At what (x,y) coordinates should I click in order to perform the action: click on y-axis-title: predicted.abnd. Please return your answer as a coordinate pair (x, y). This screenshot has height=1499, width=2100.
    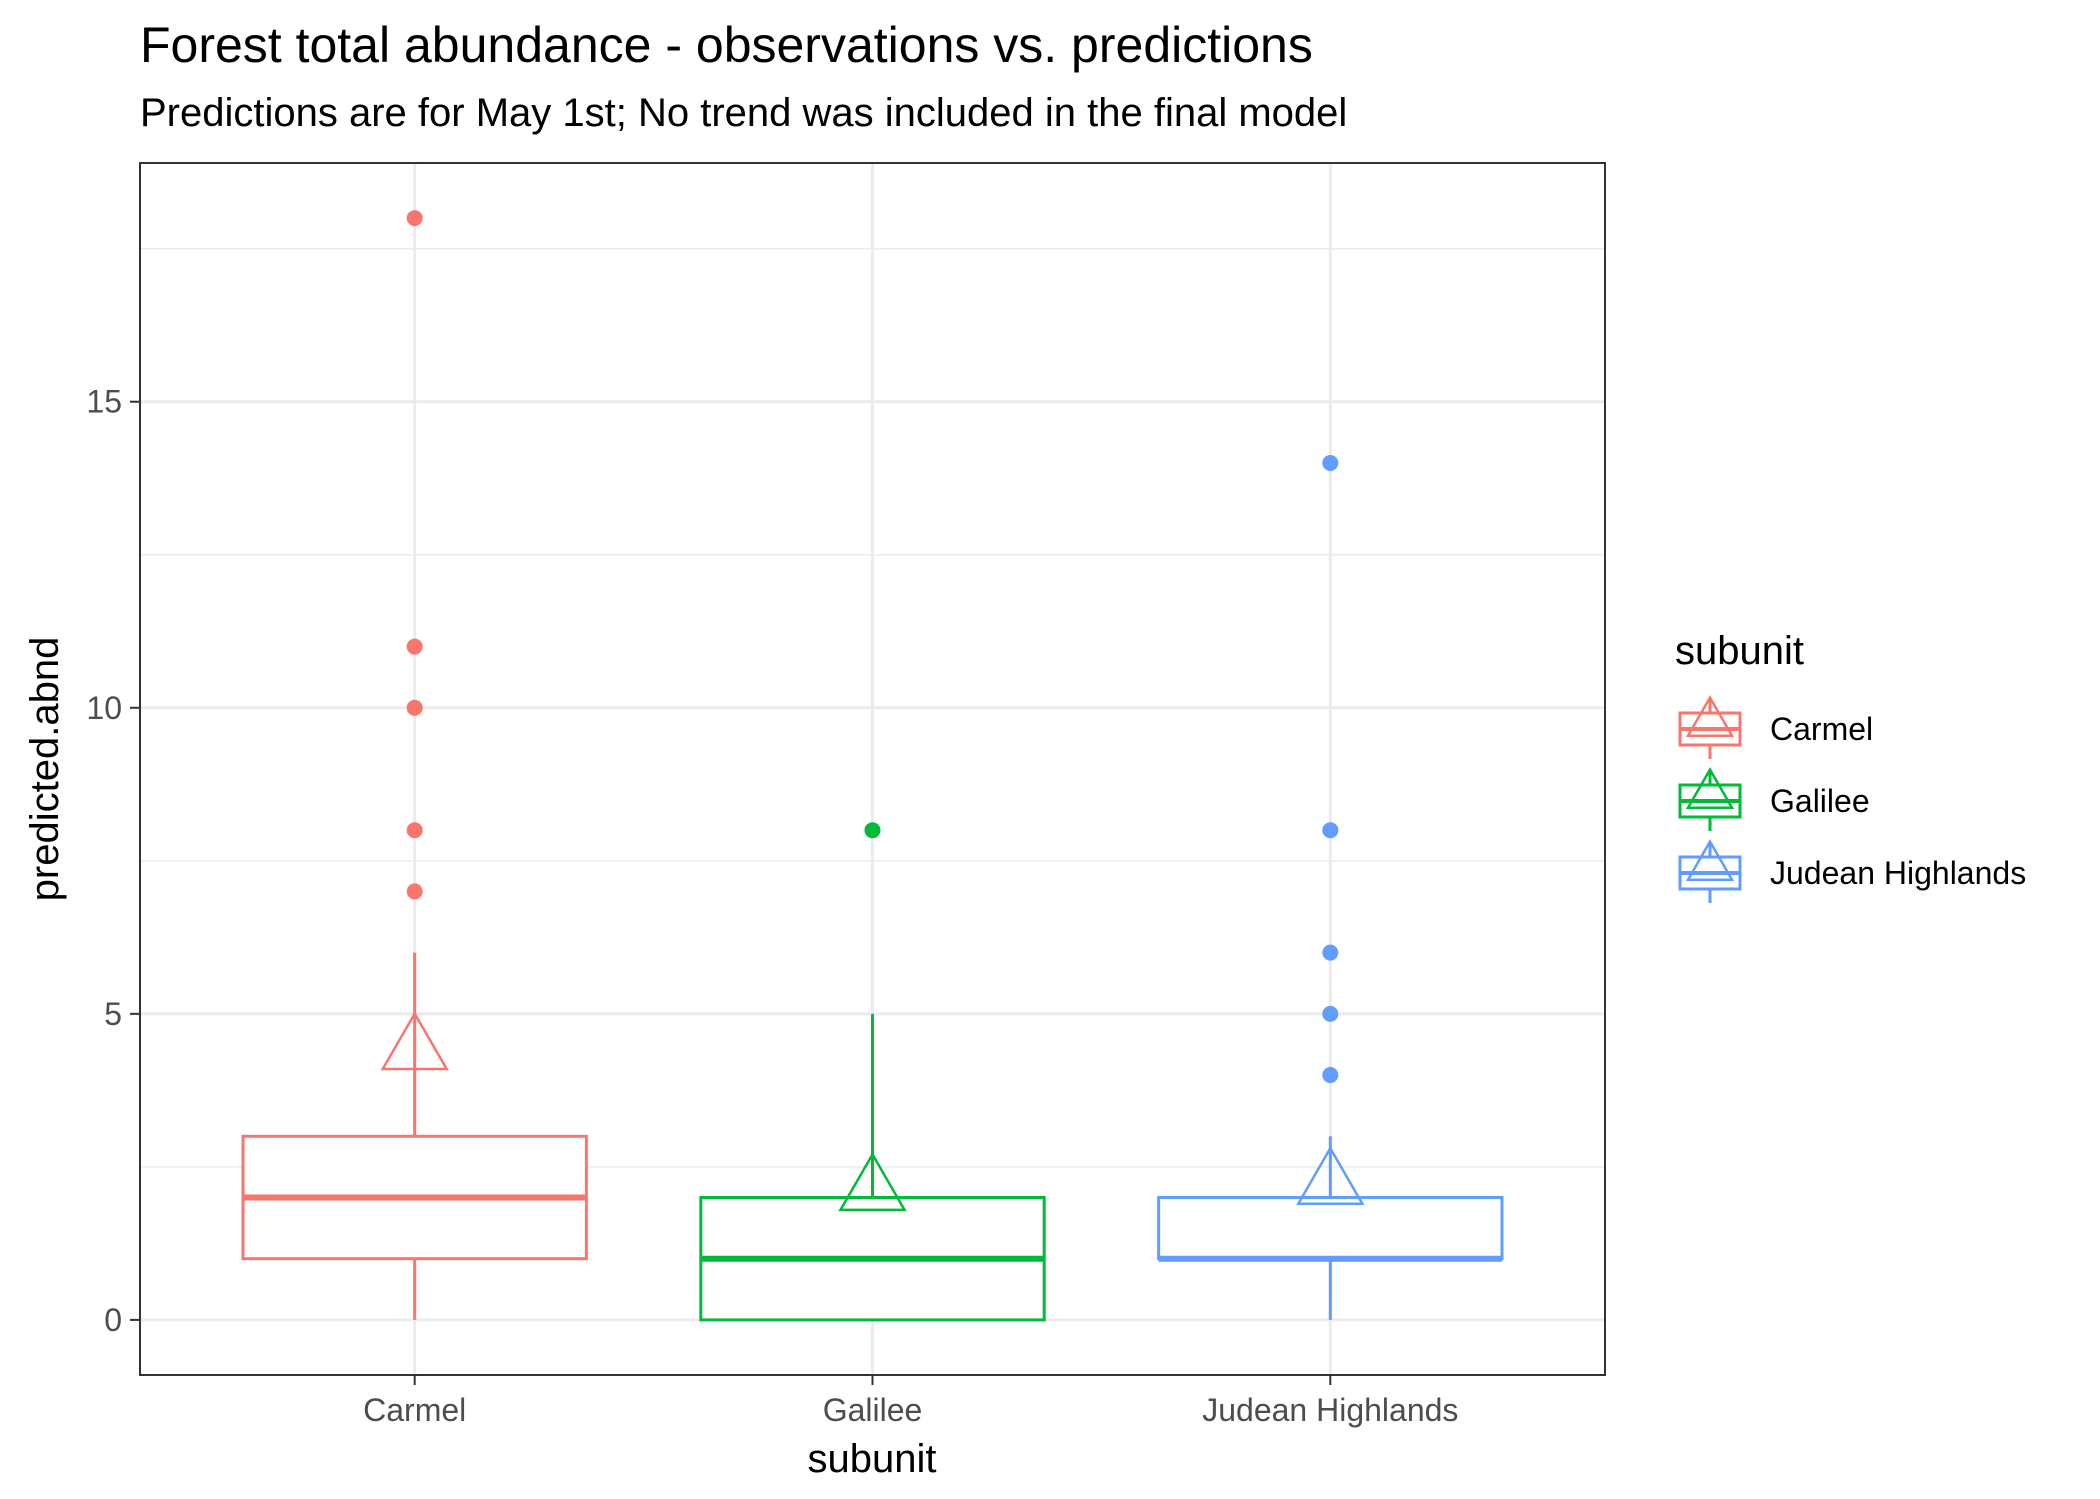
    Looking at the image, I should click on (45, 769).